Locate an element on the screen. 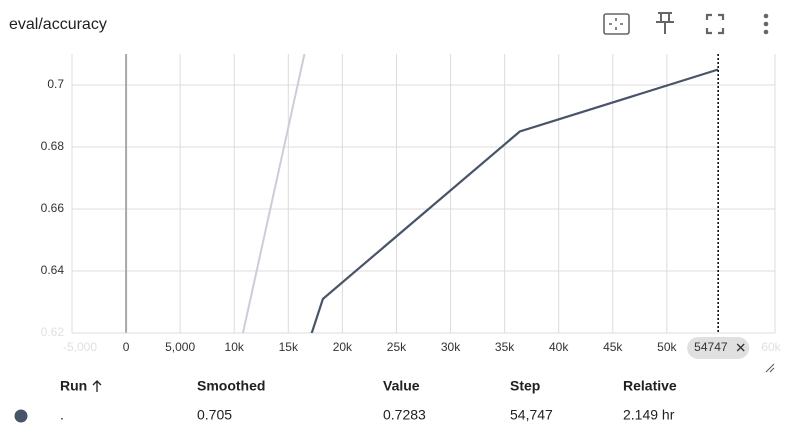 The height and width of the screenshot is (433, 791). fullscreen-button is located at coordinates (715, 24).